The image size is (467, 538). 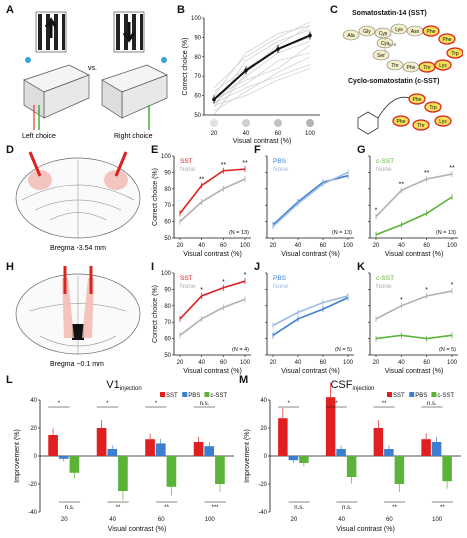 What do you see at coordinates (35, 164) in the screenshot?
I see `injection-needle-left` at bounding box center [35, 164].